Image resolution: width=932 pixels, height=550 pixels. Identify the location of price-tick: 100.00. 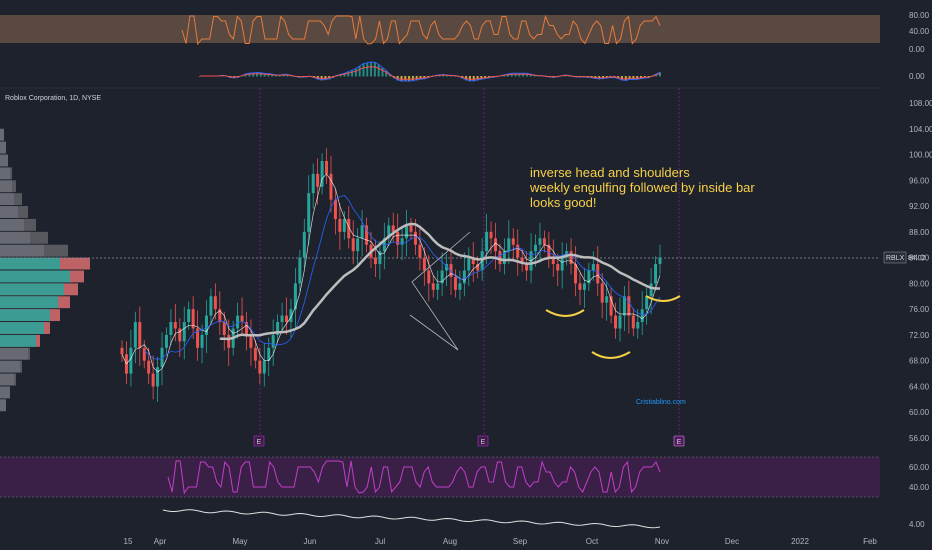
(920, 155).